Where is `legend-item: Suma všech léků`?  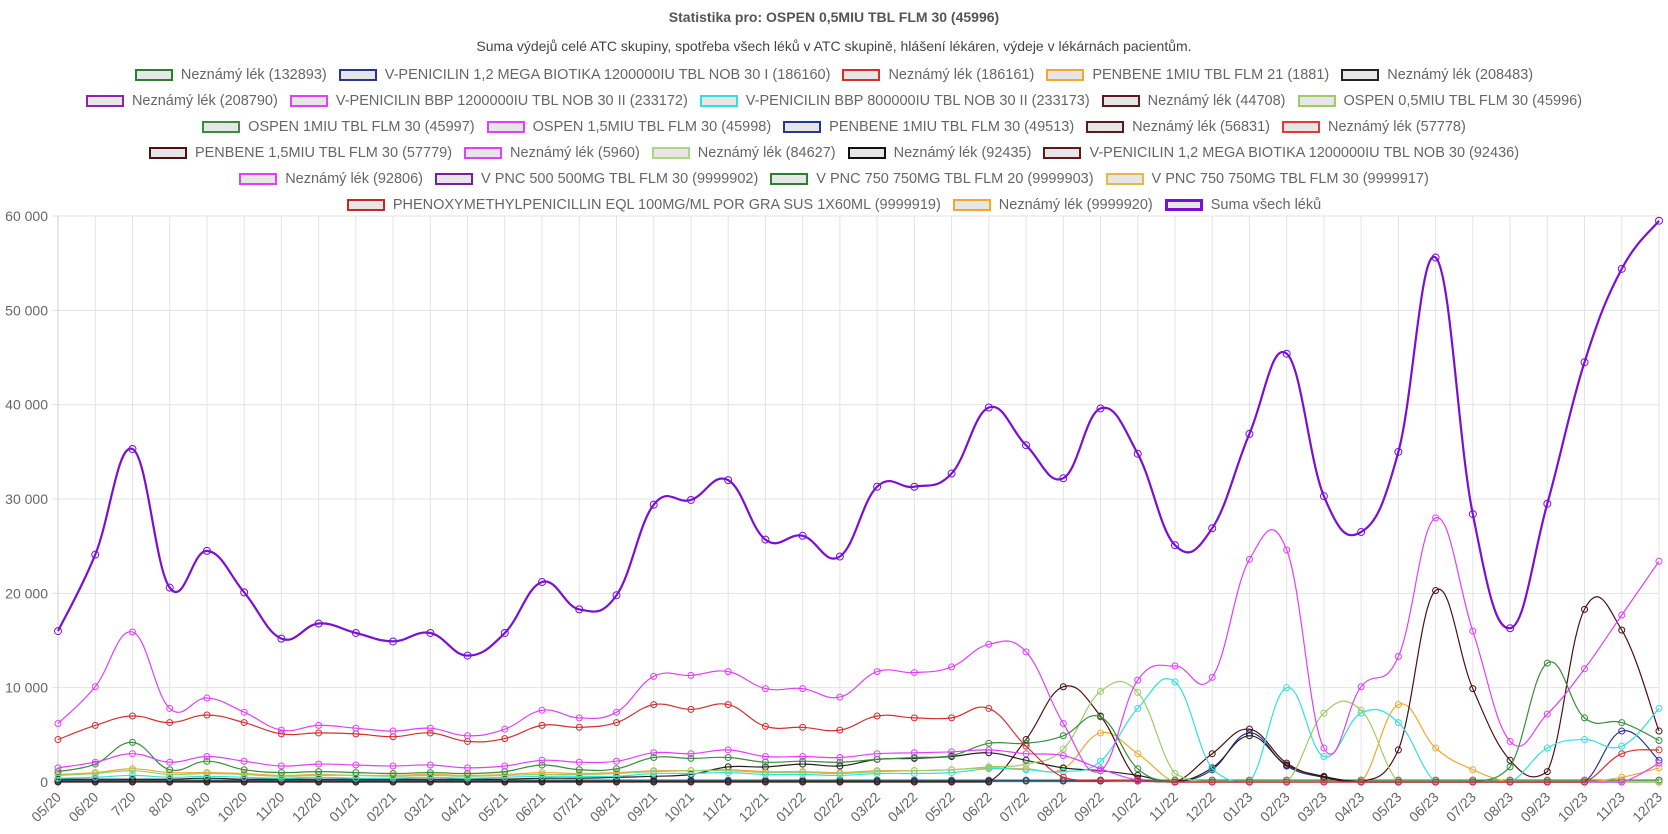 legend-item: Suma všech léků is located at coordinates (1242, 205).